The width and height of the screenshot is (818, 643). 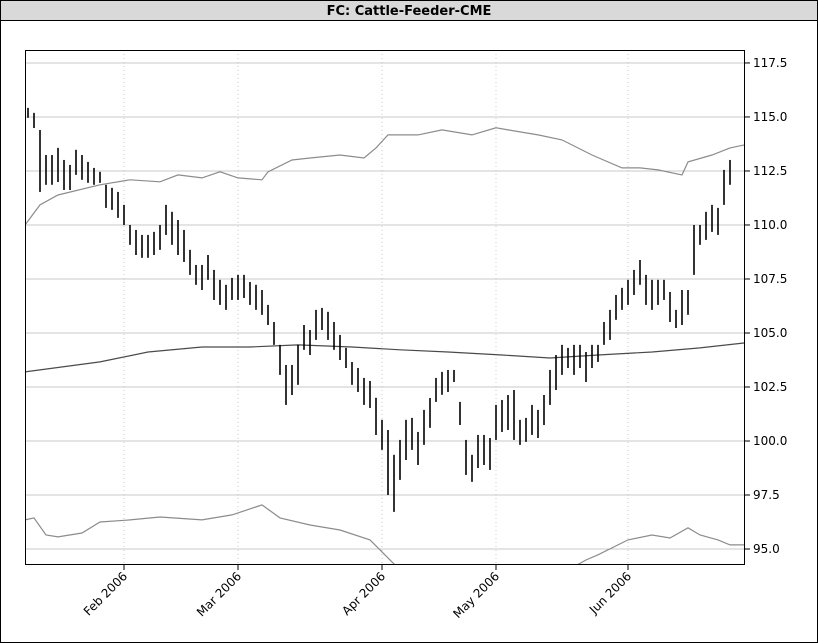 What do you see at coordinates (770, 63) in the screenshot?
I see `y-tick-label: 117.5` at bounding box center [770, 63].